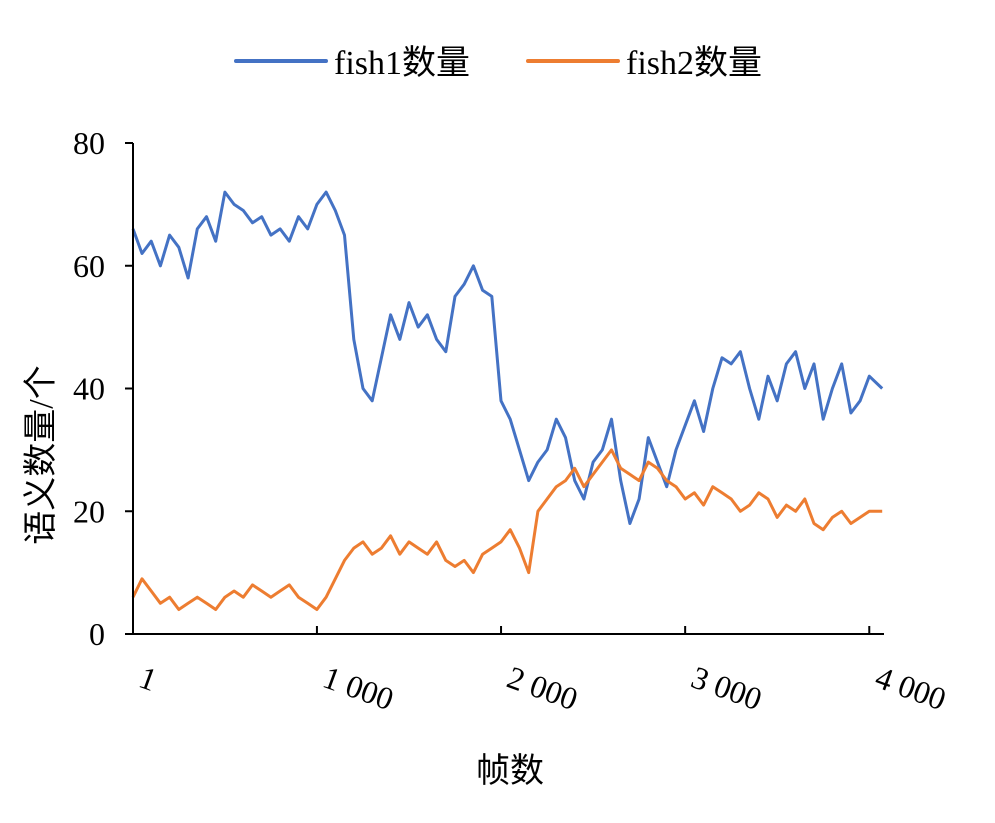  I want to click on y-axis-title: 语义数量/个, so click(41, 454).